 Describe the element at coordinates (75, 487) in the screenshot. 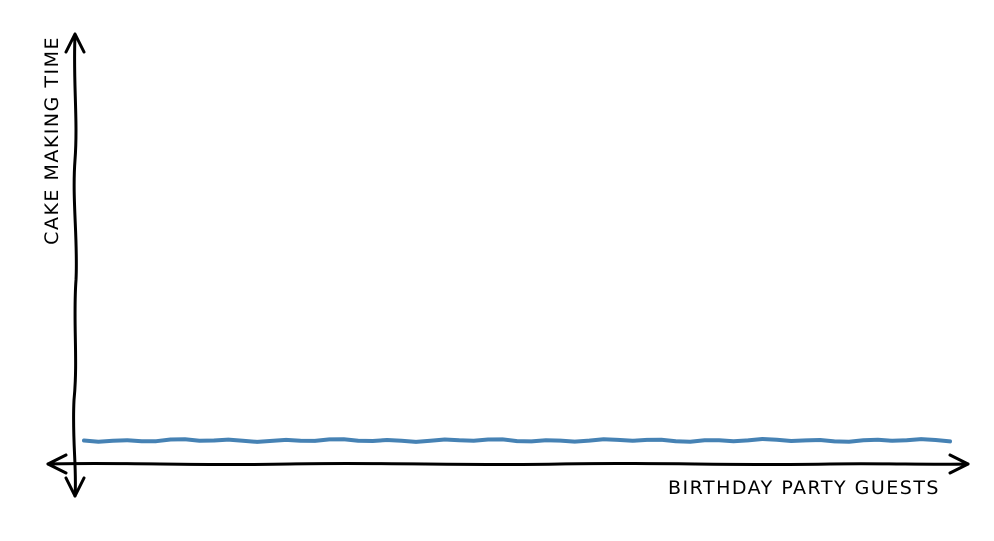

I see `y-axis-arrow-bottom` at that location.